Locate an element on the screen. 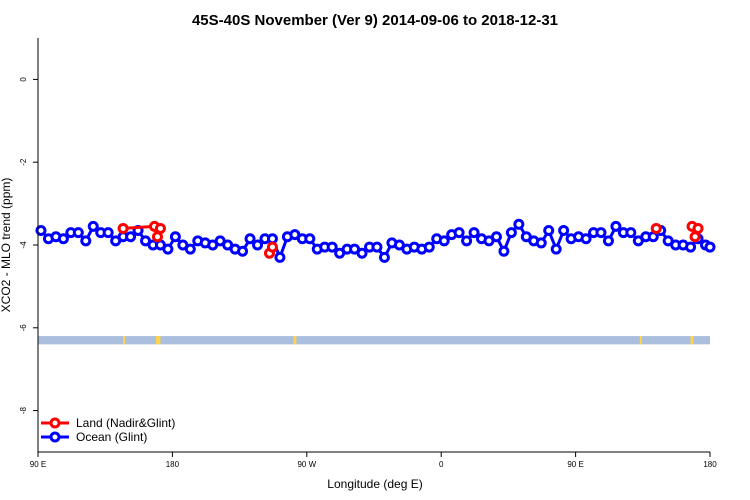  series-ocean is located at coordinates (375, 240).